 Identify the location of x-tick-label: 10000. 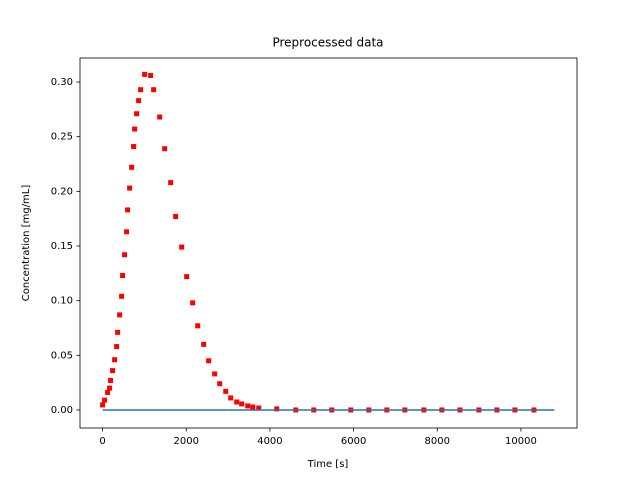
(521, 441).